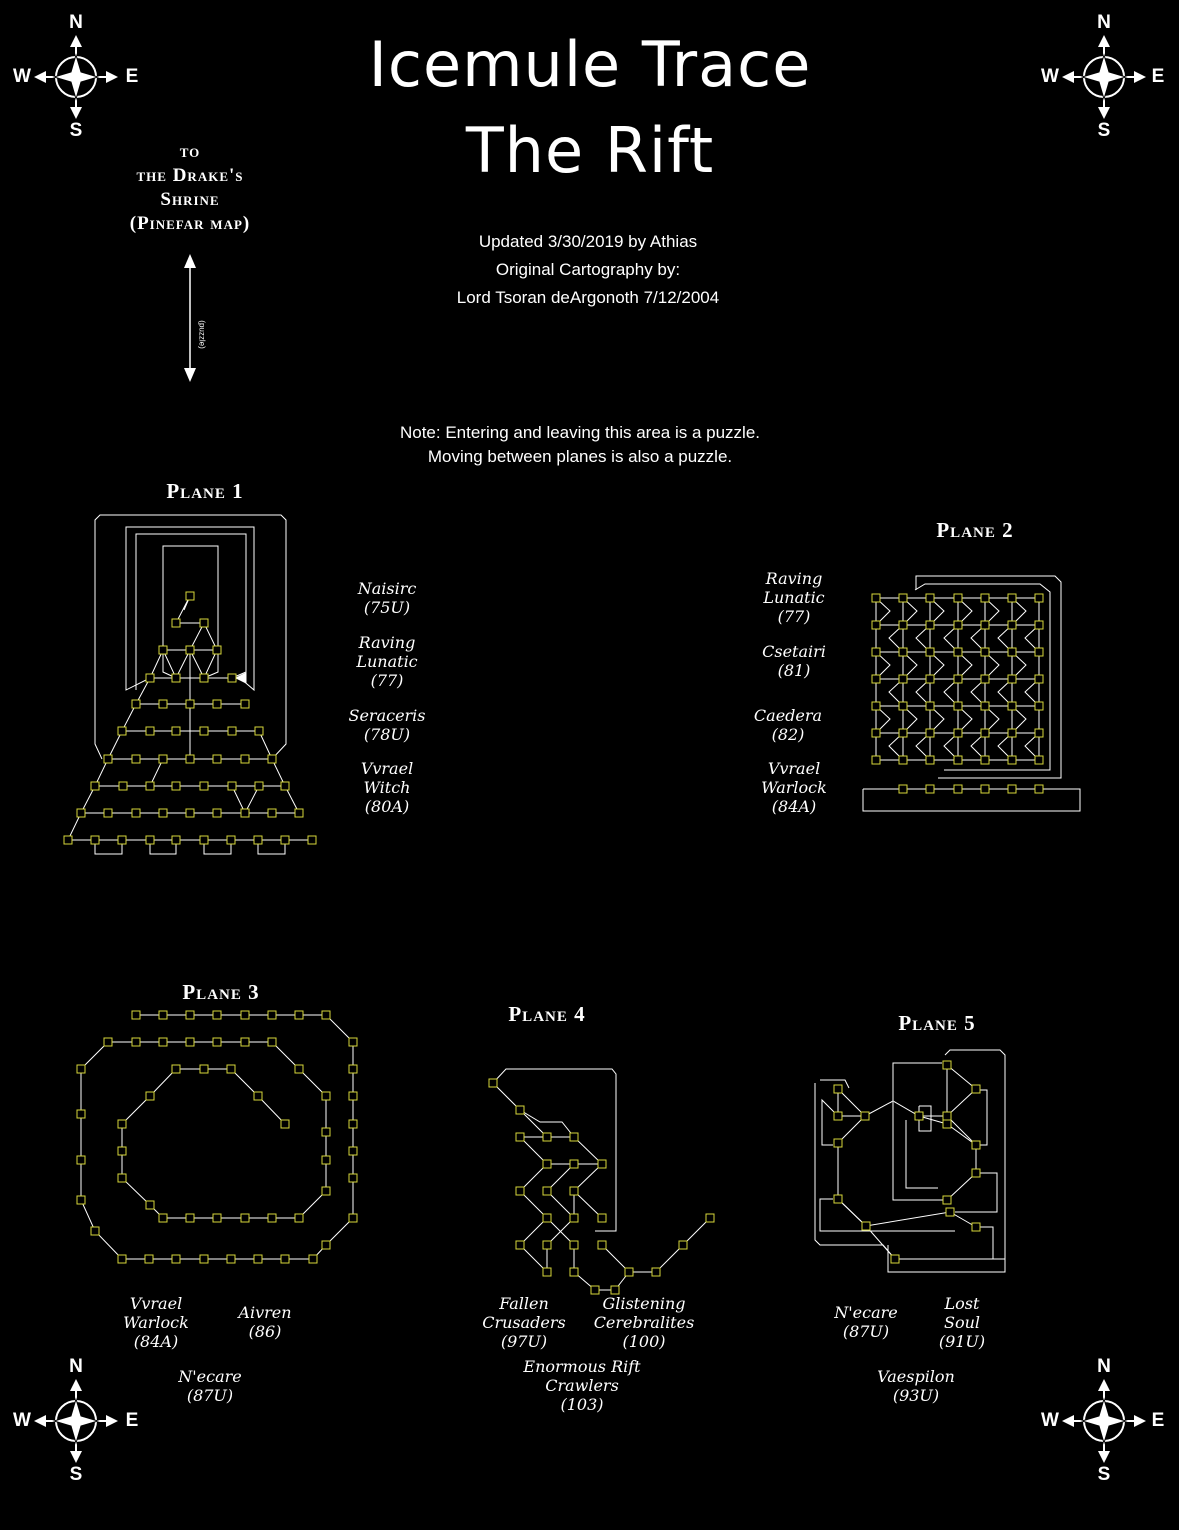 The height and width of the screenshot is (1530, 1179). I want to click on creature-name: Raving, so click(387, 642).